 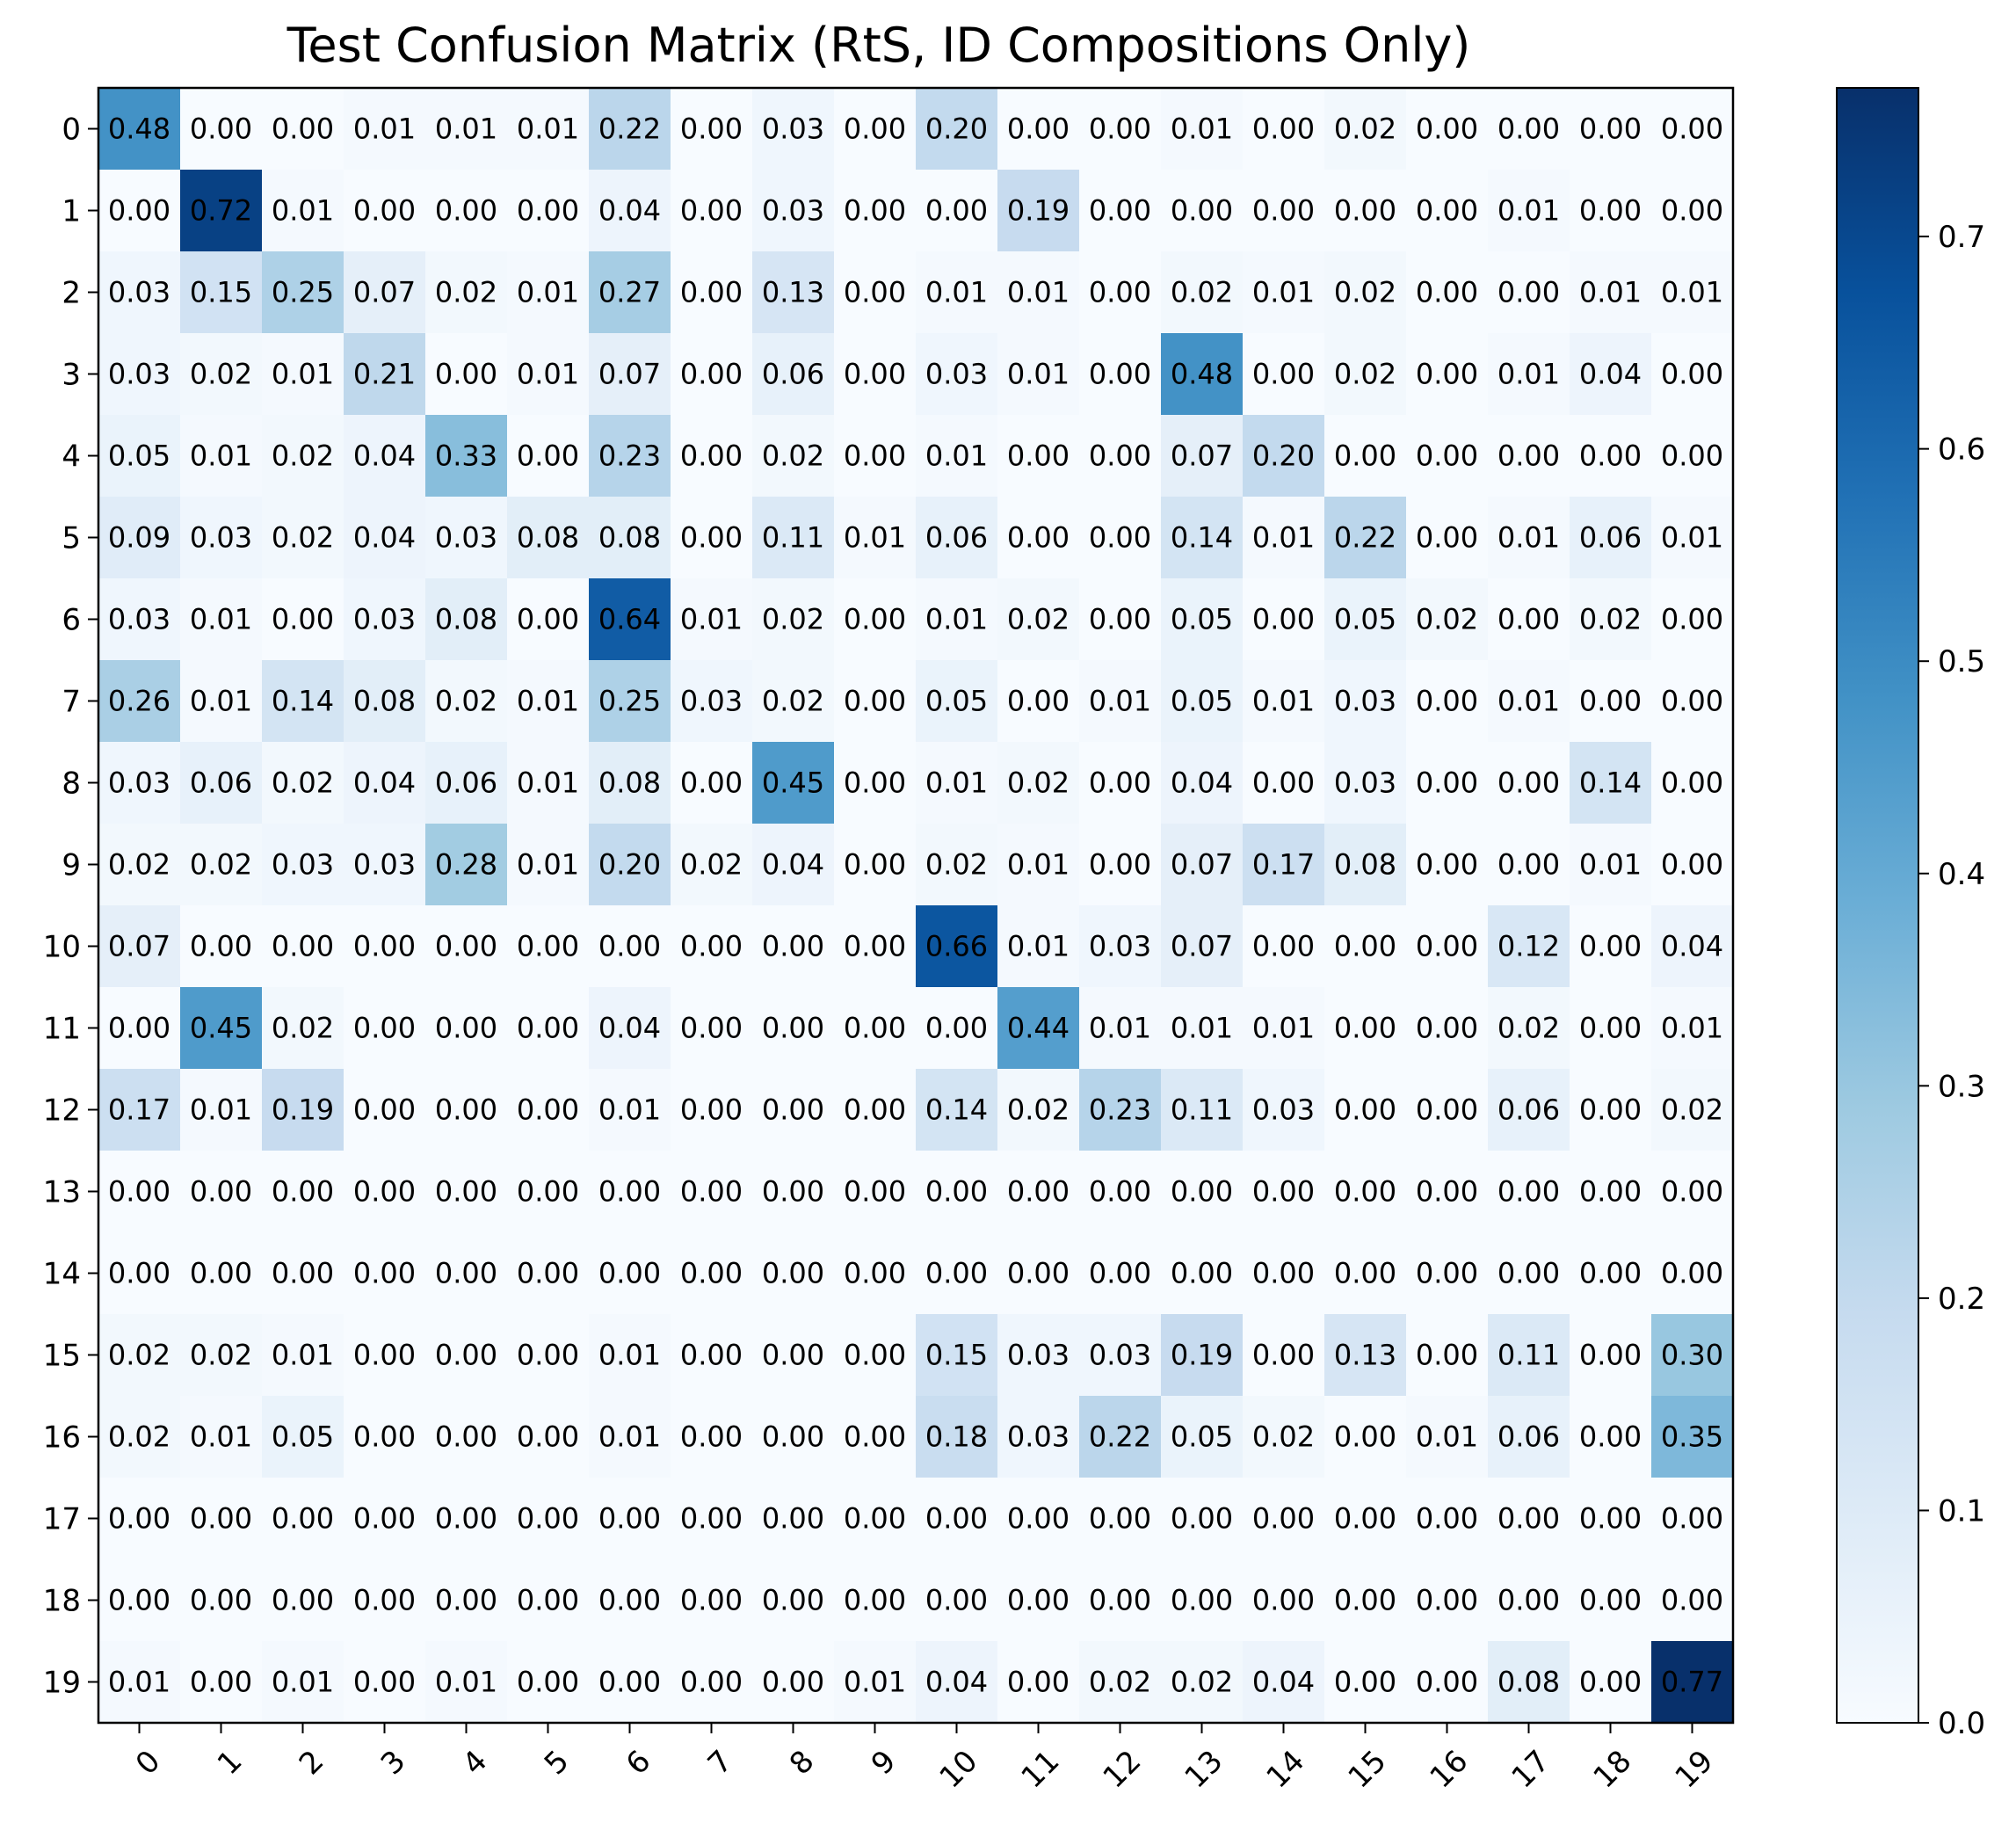 I want to click on cell-value-label-r9-c13: 0.07, so click(x=1202, y=865).